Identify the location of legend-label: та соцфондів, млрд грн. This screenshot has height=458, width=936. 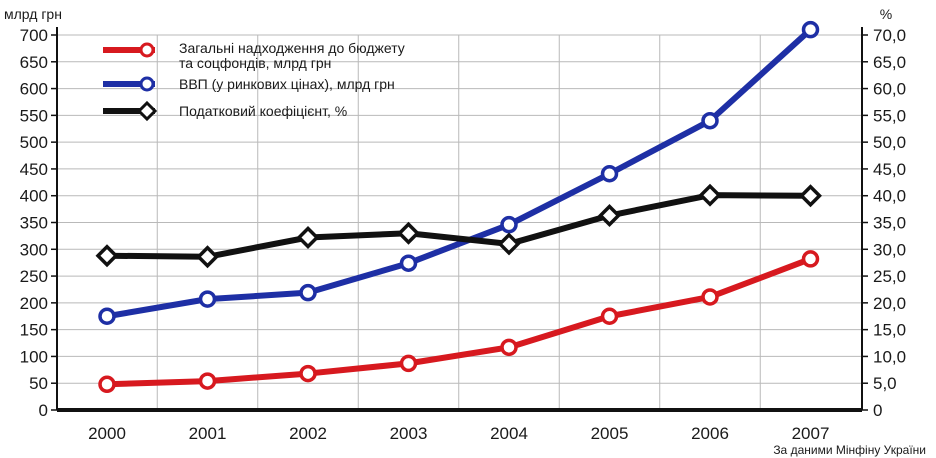
(255, 63).